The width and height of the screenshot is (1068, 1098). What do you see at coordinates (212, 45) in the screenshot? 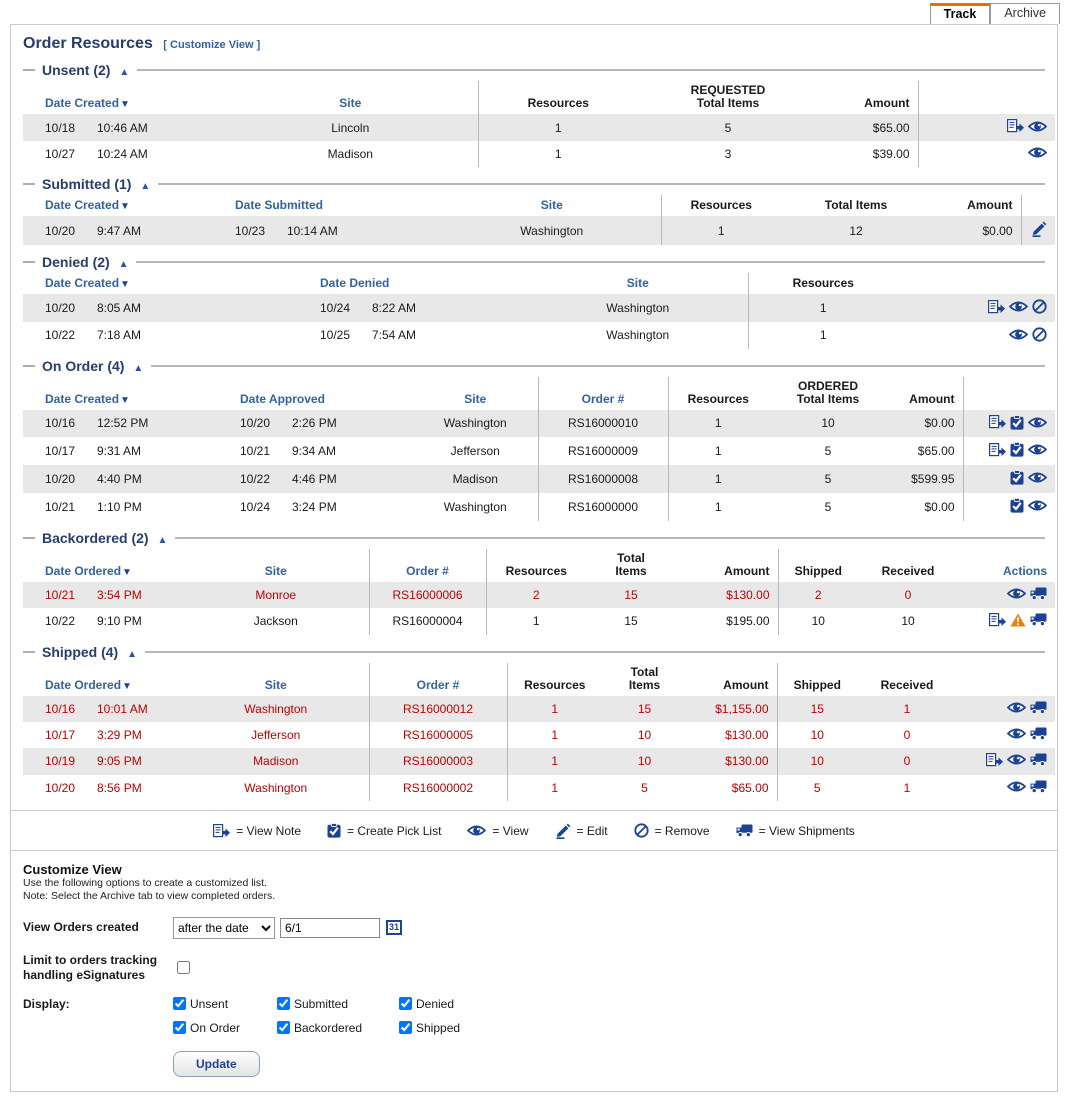
I see `customize-view-link: [ Customize View ]` at bounding box center [212, 45].